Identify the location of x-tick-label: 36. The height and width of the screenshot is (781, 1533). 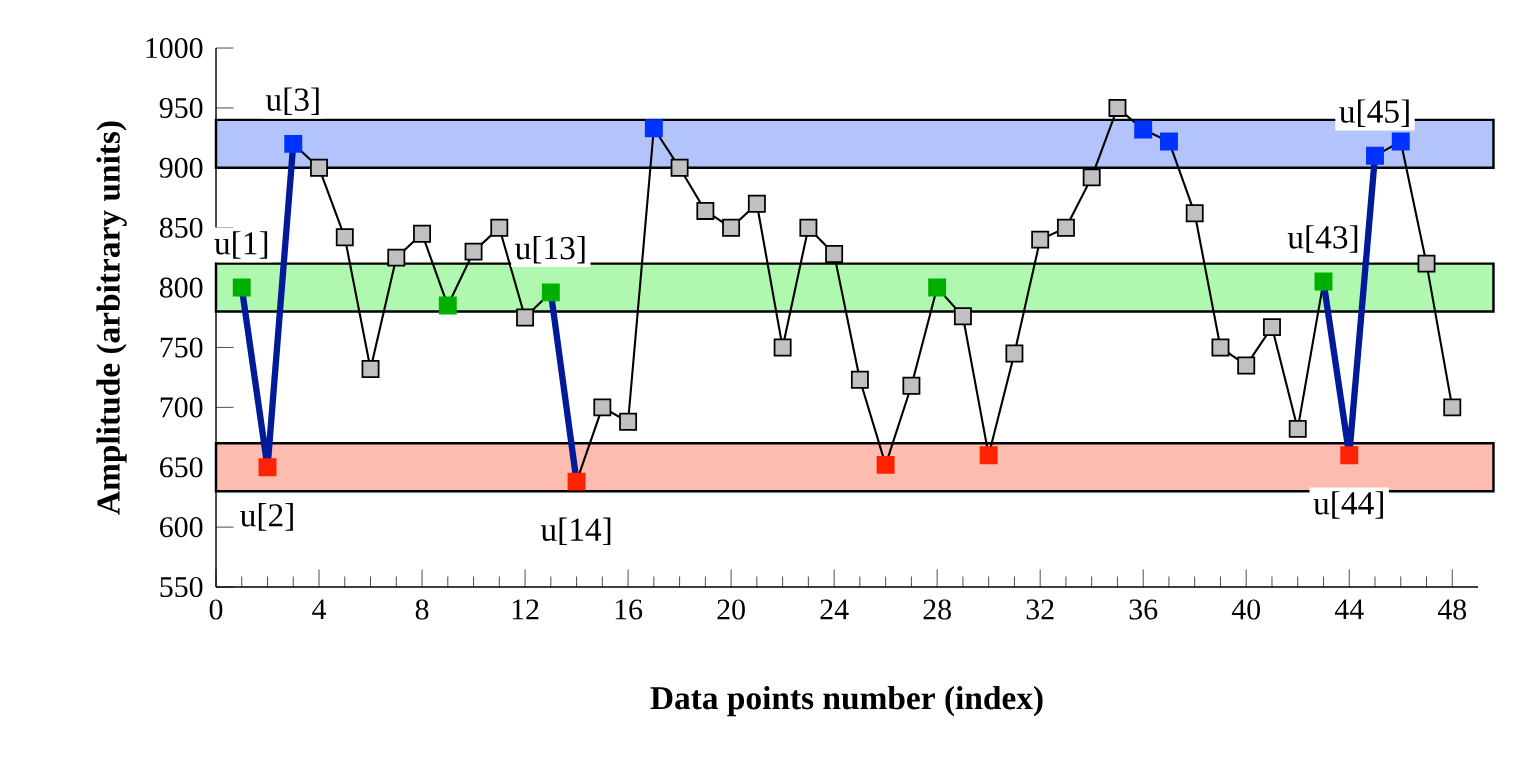
(1143, 609).